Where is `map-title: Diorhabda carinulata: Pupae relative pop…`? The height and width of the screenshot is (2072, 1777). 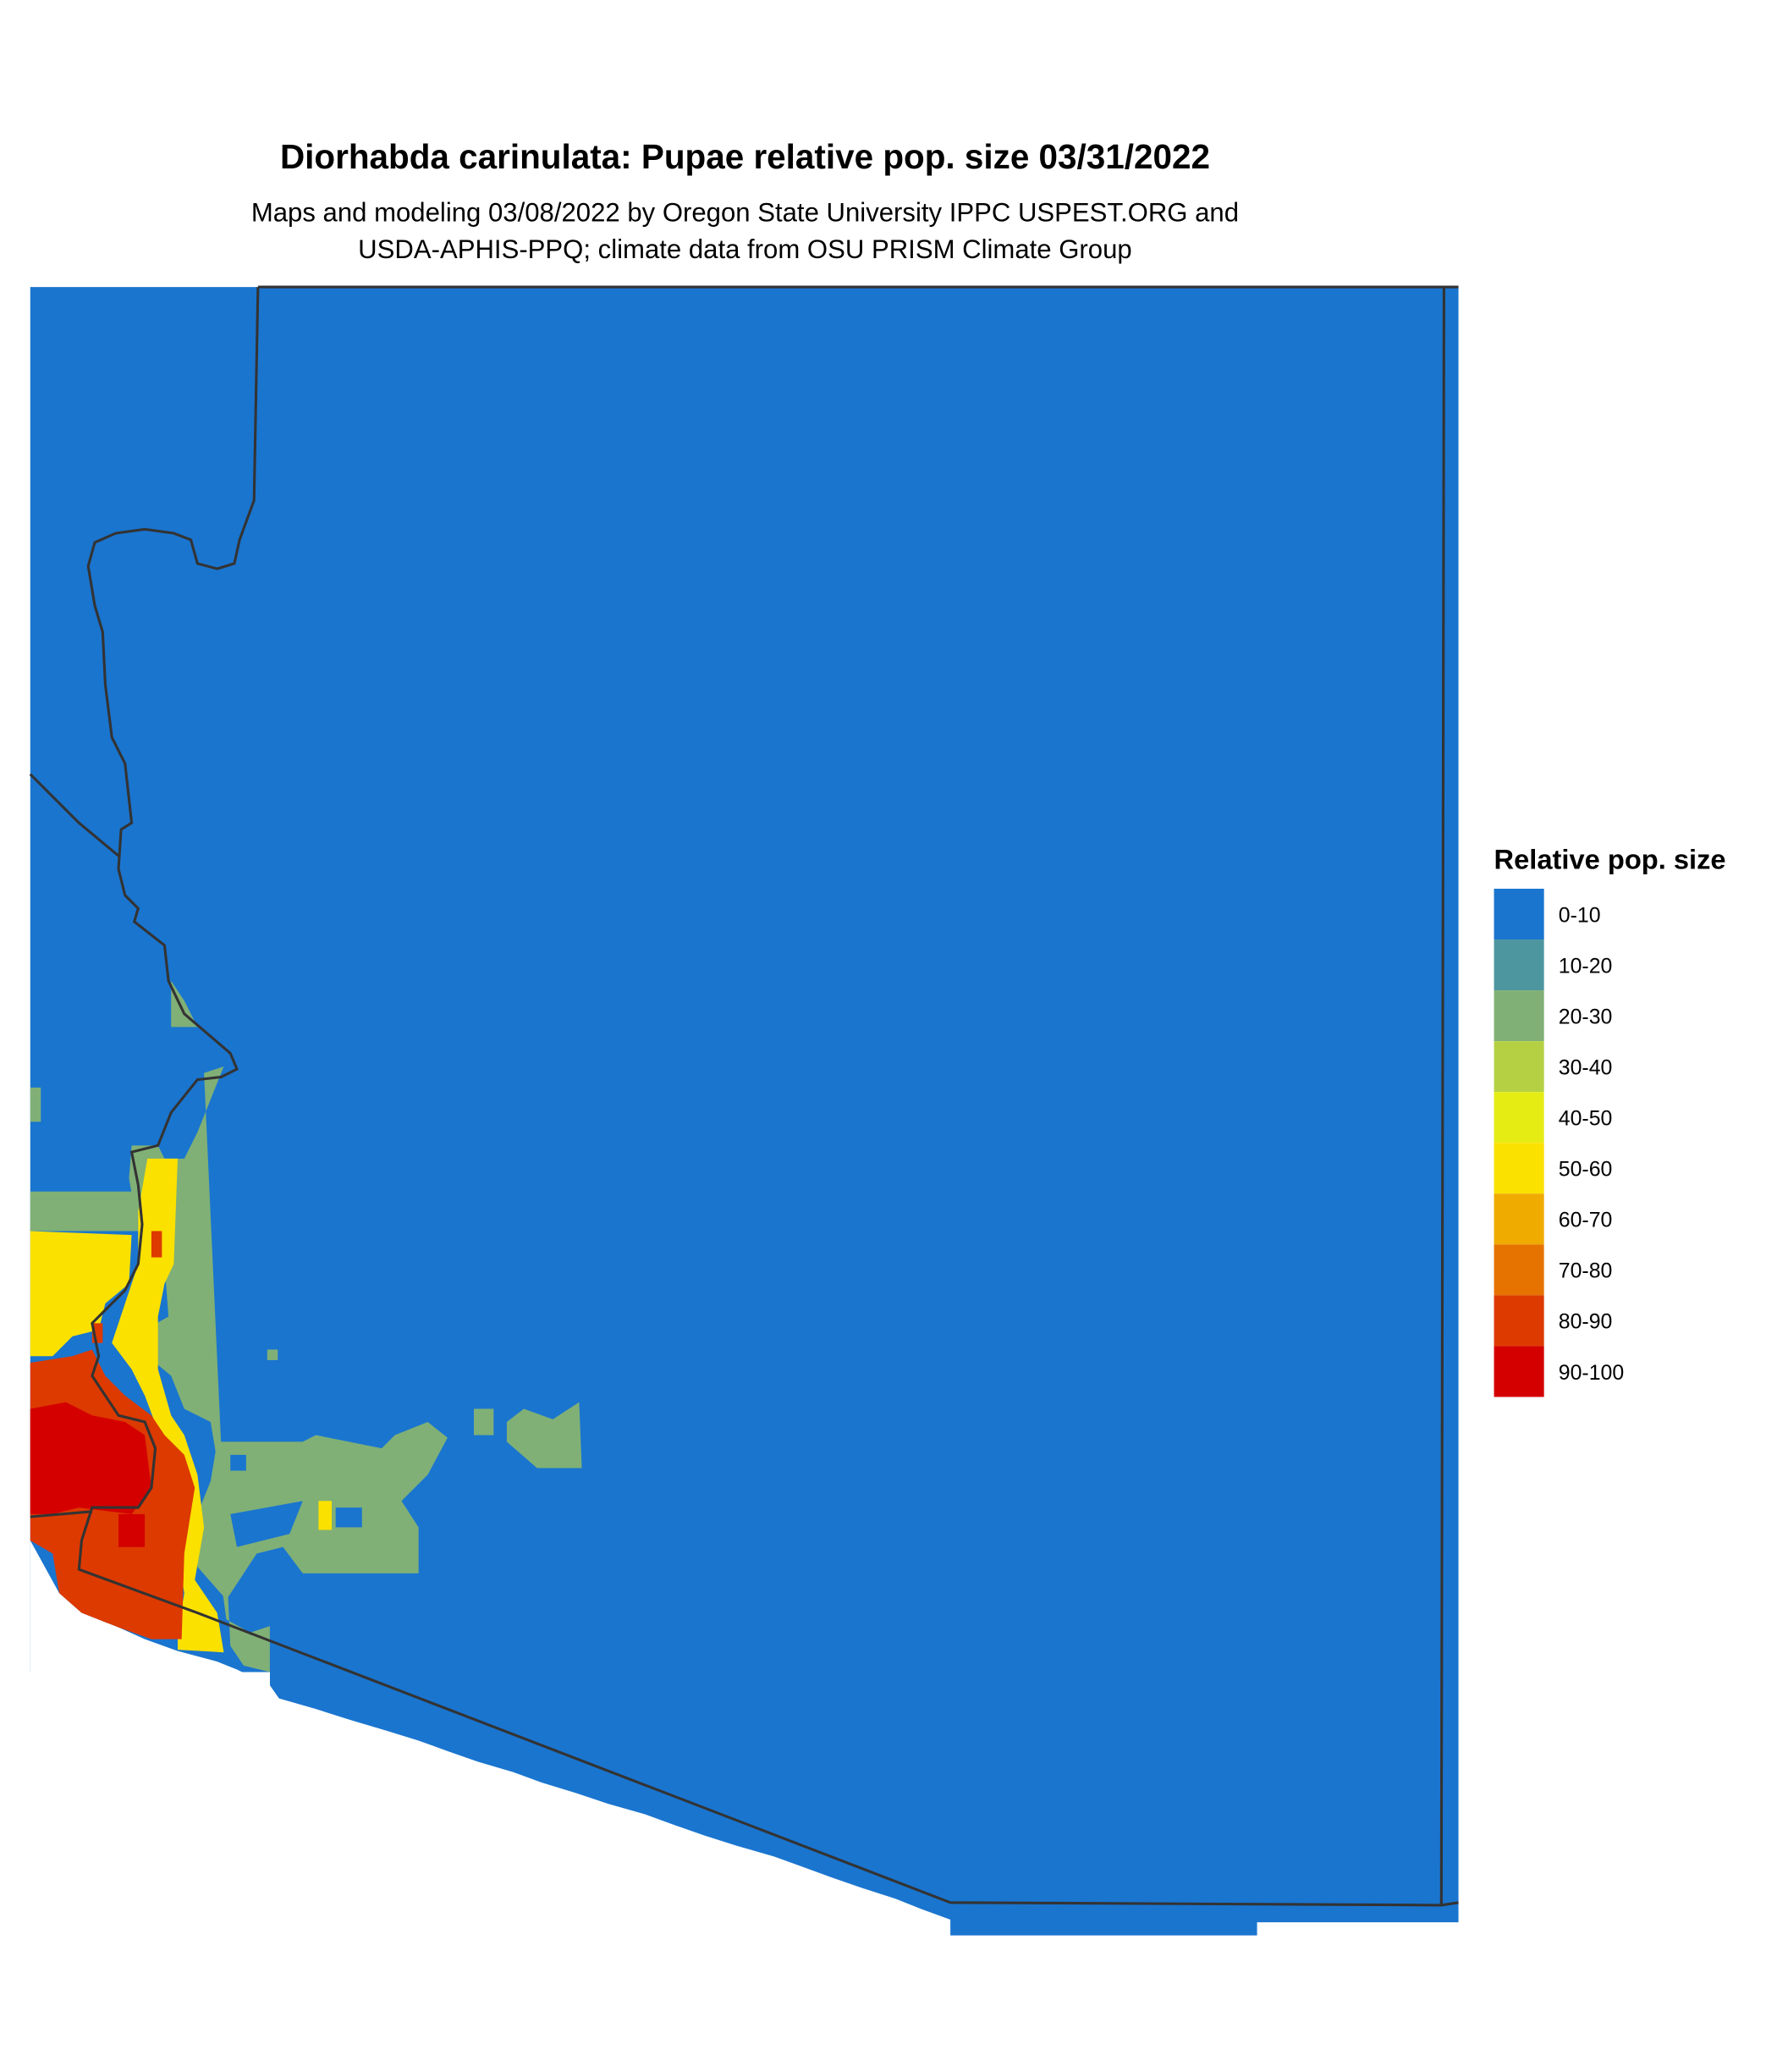 map-title: Diorhabda carinulata: Pupae relative pop… is located at coordinates (745, 156).